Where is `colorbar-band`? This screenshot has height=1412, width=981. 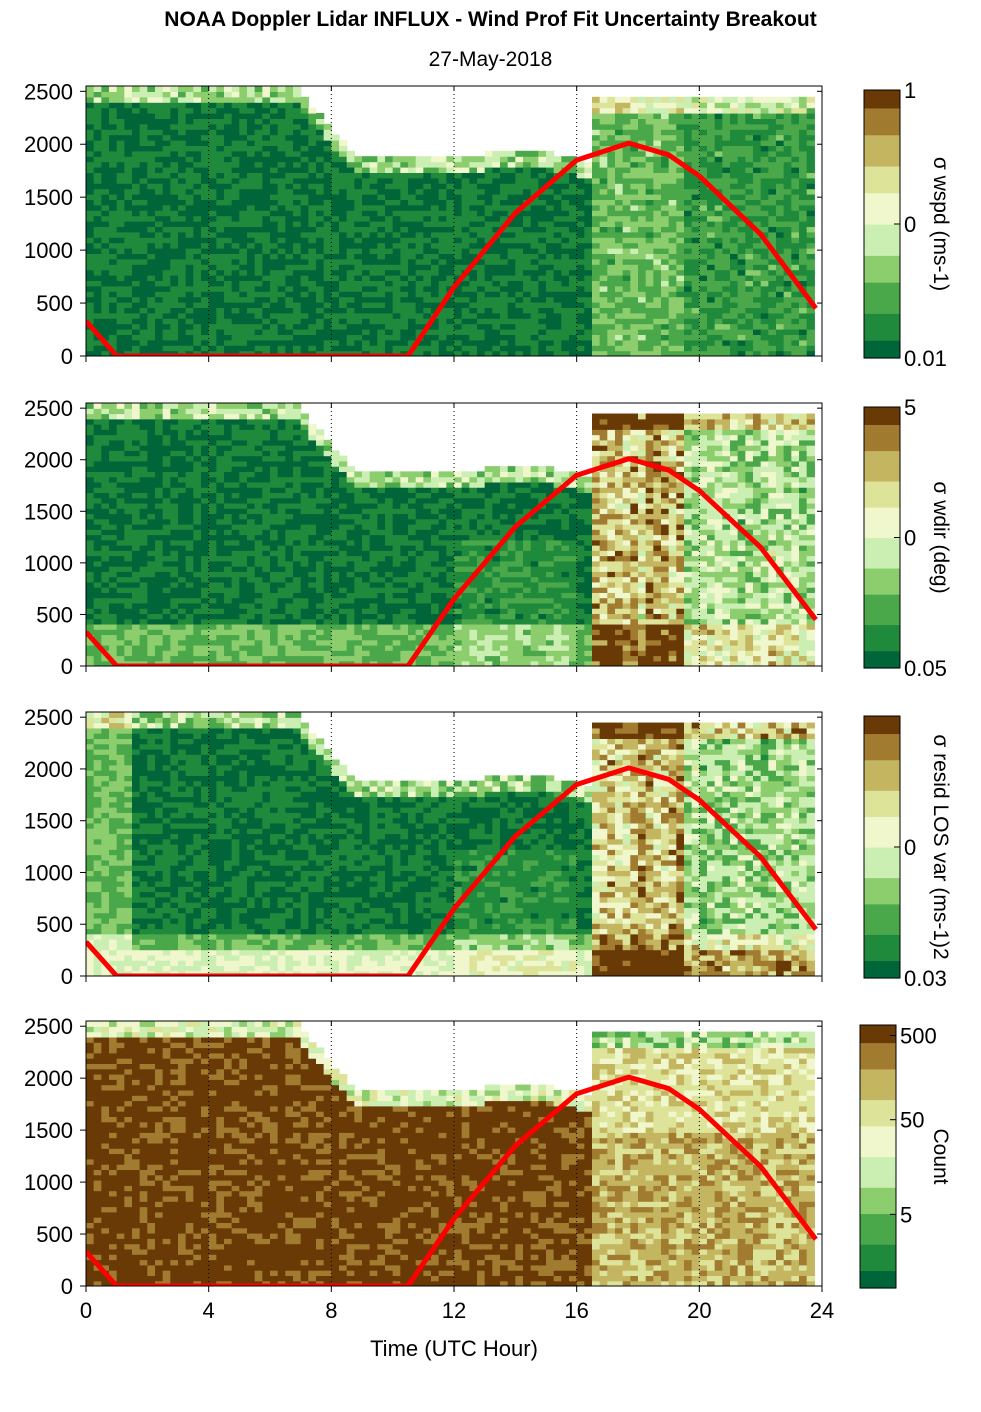
colorbar-band is located at coordinates (882, 173).